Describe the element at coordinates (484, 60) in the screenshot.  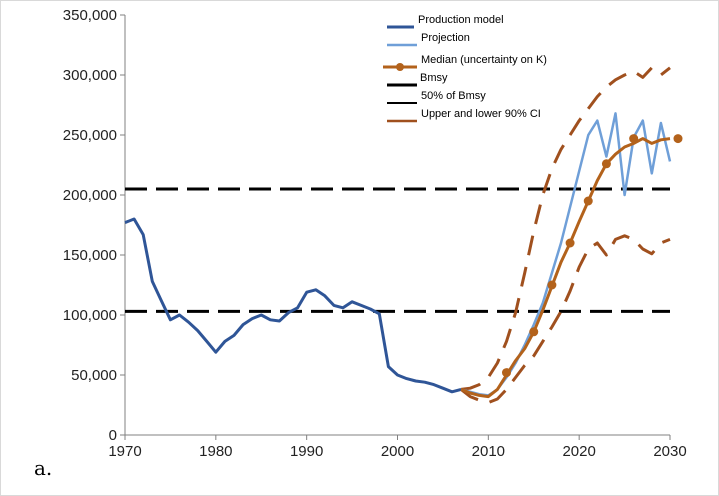
I see `legend-label: Median (uncertainty on K)` at that location.